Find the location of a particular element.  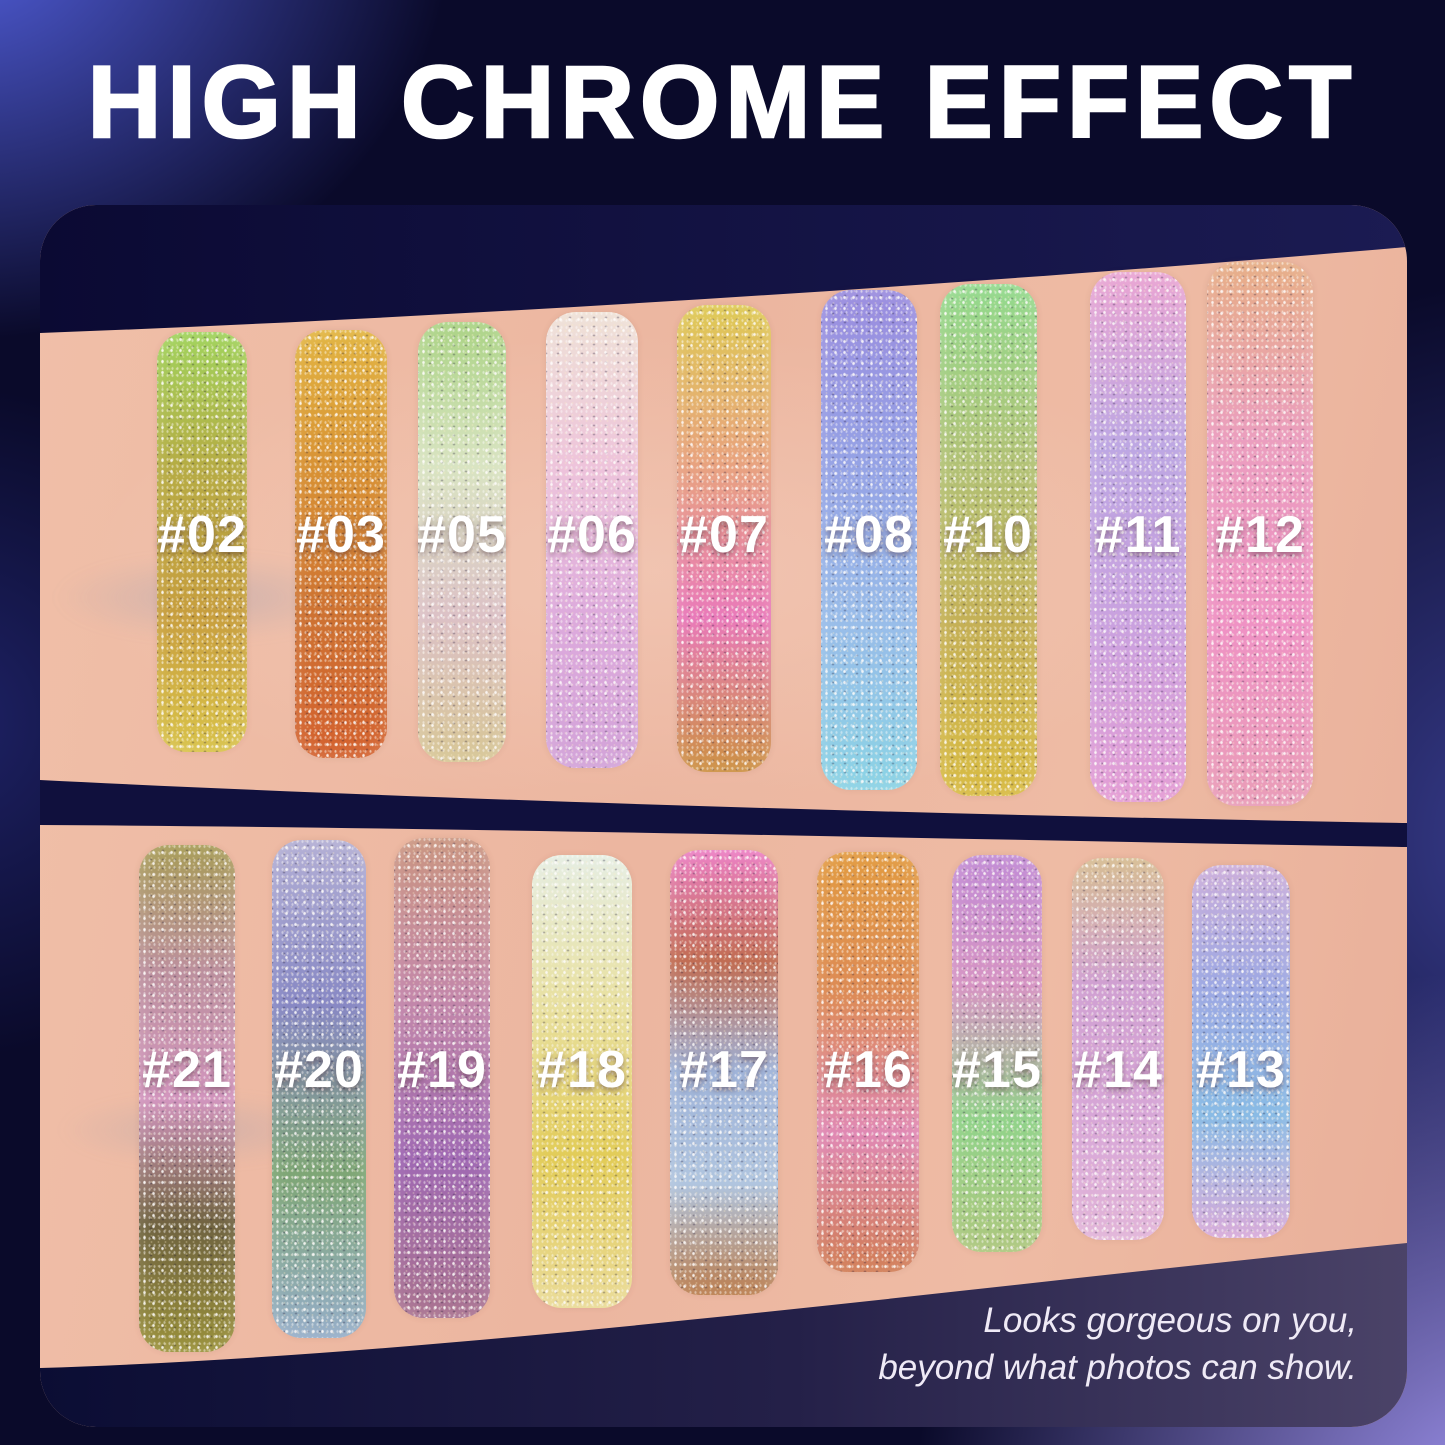

swatch-label-13: #13 is located at coordinates (1241, 1070).